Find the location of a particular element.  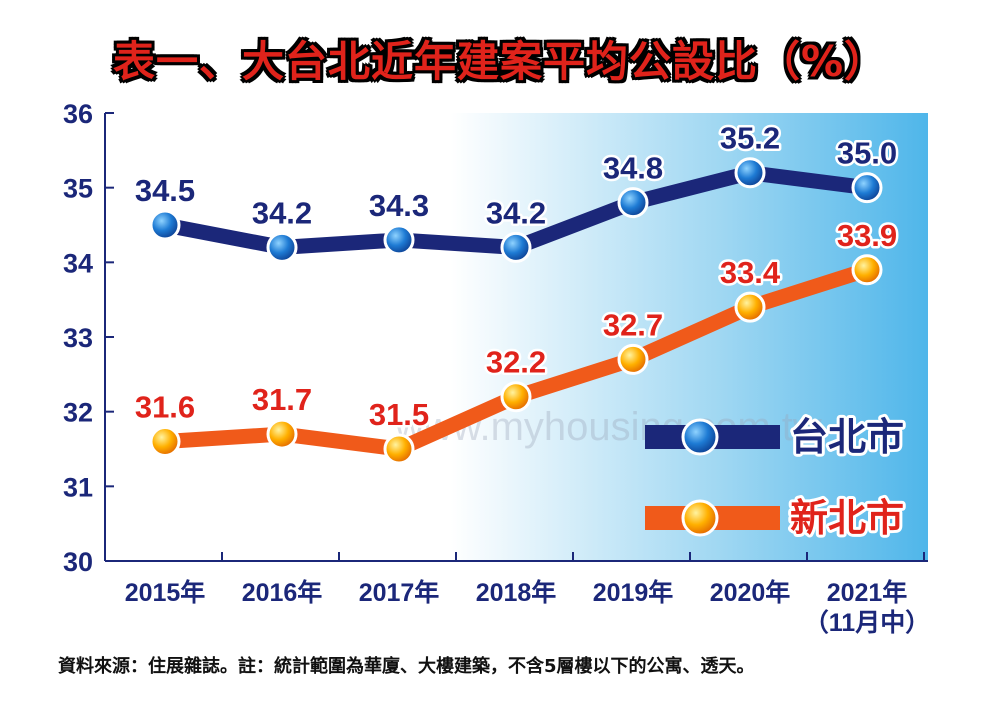

y-tick-label: 30 is located at coordinates (78, 562).